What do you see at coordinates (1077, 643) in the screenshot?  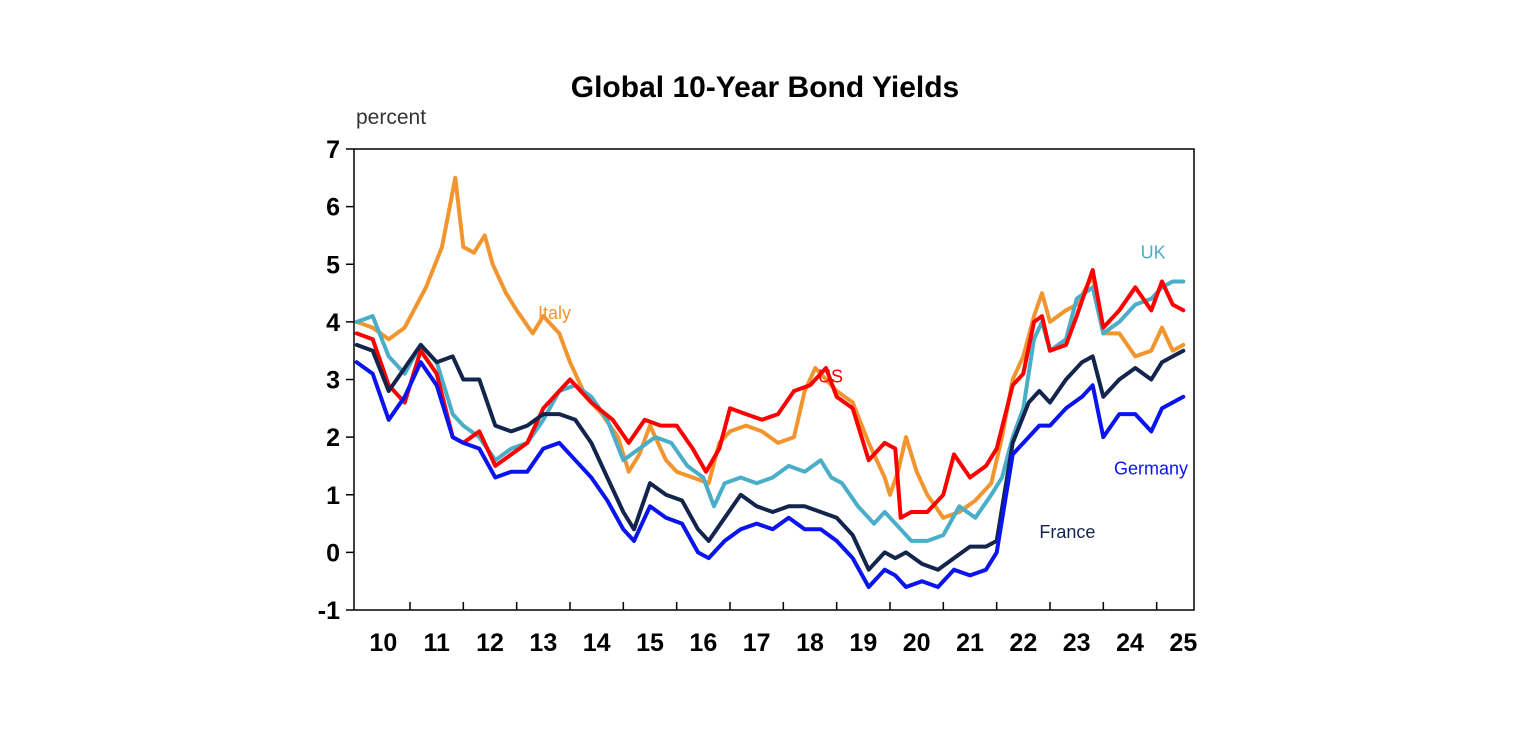 I see `x-tick-label: 23` at bounding box center [1077, 643].